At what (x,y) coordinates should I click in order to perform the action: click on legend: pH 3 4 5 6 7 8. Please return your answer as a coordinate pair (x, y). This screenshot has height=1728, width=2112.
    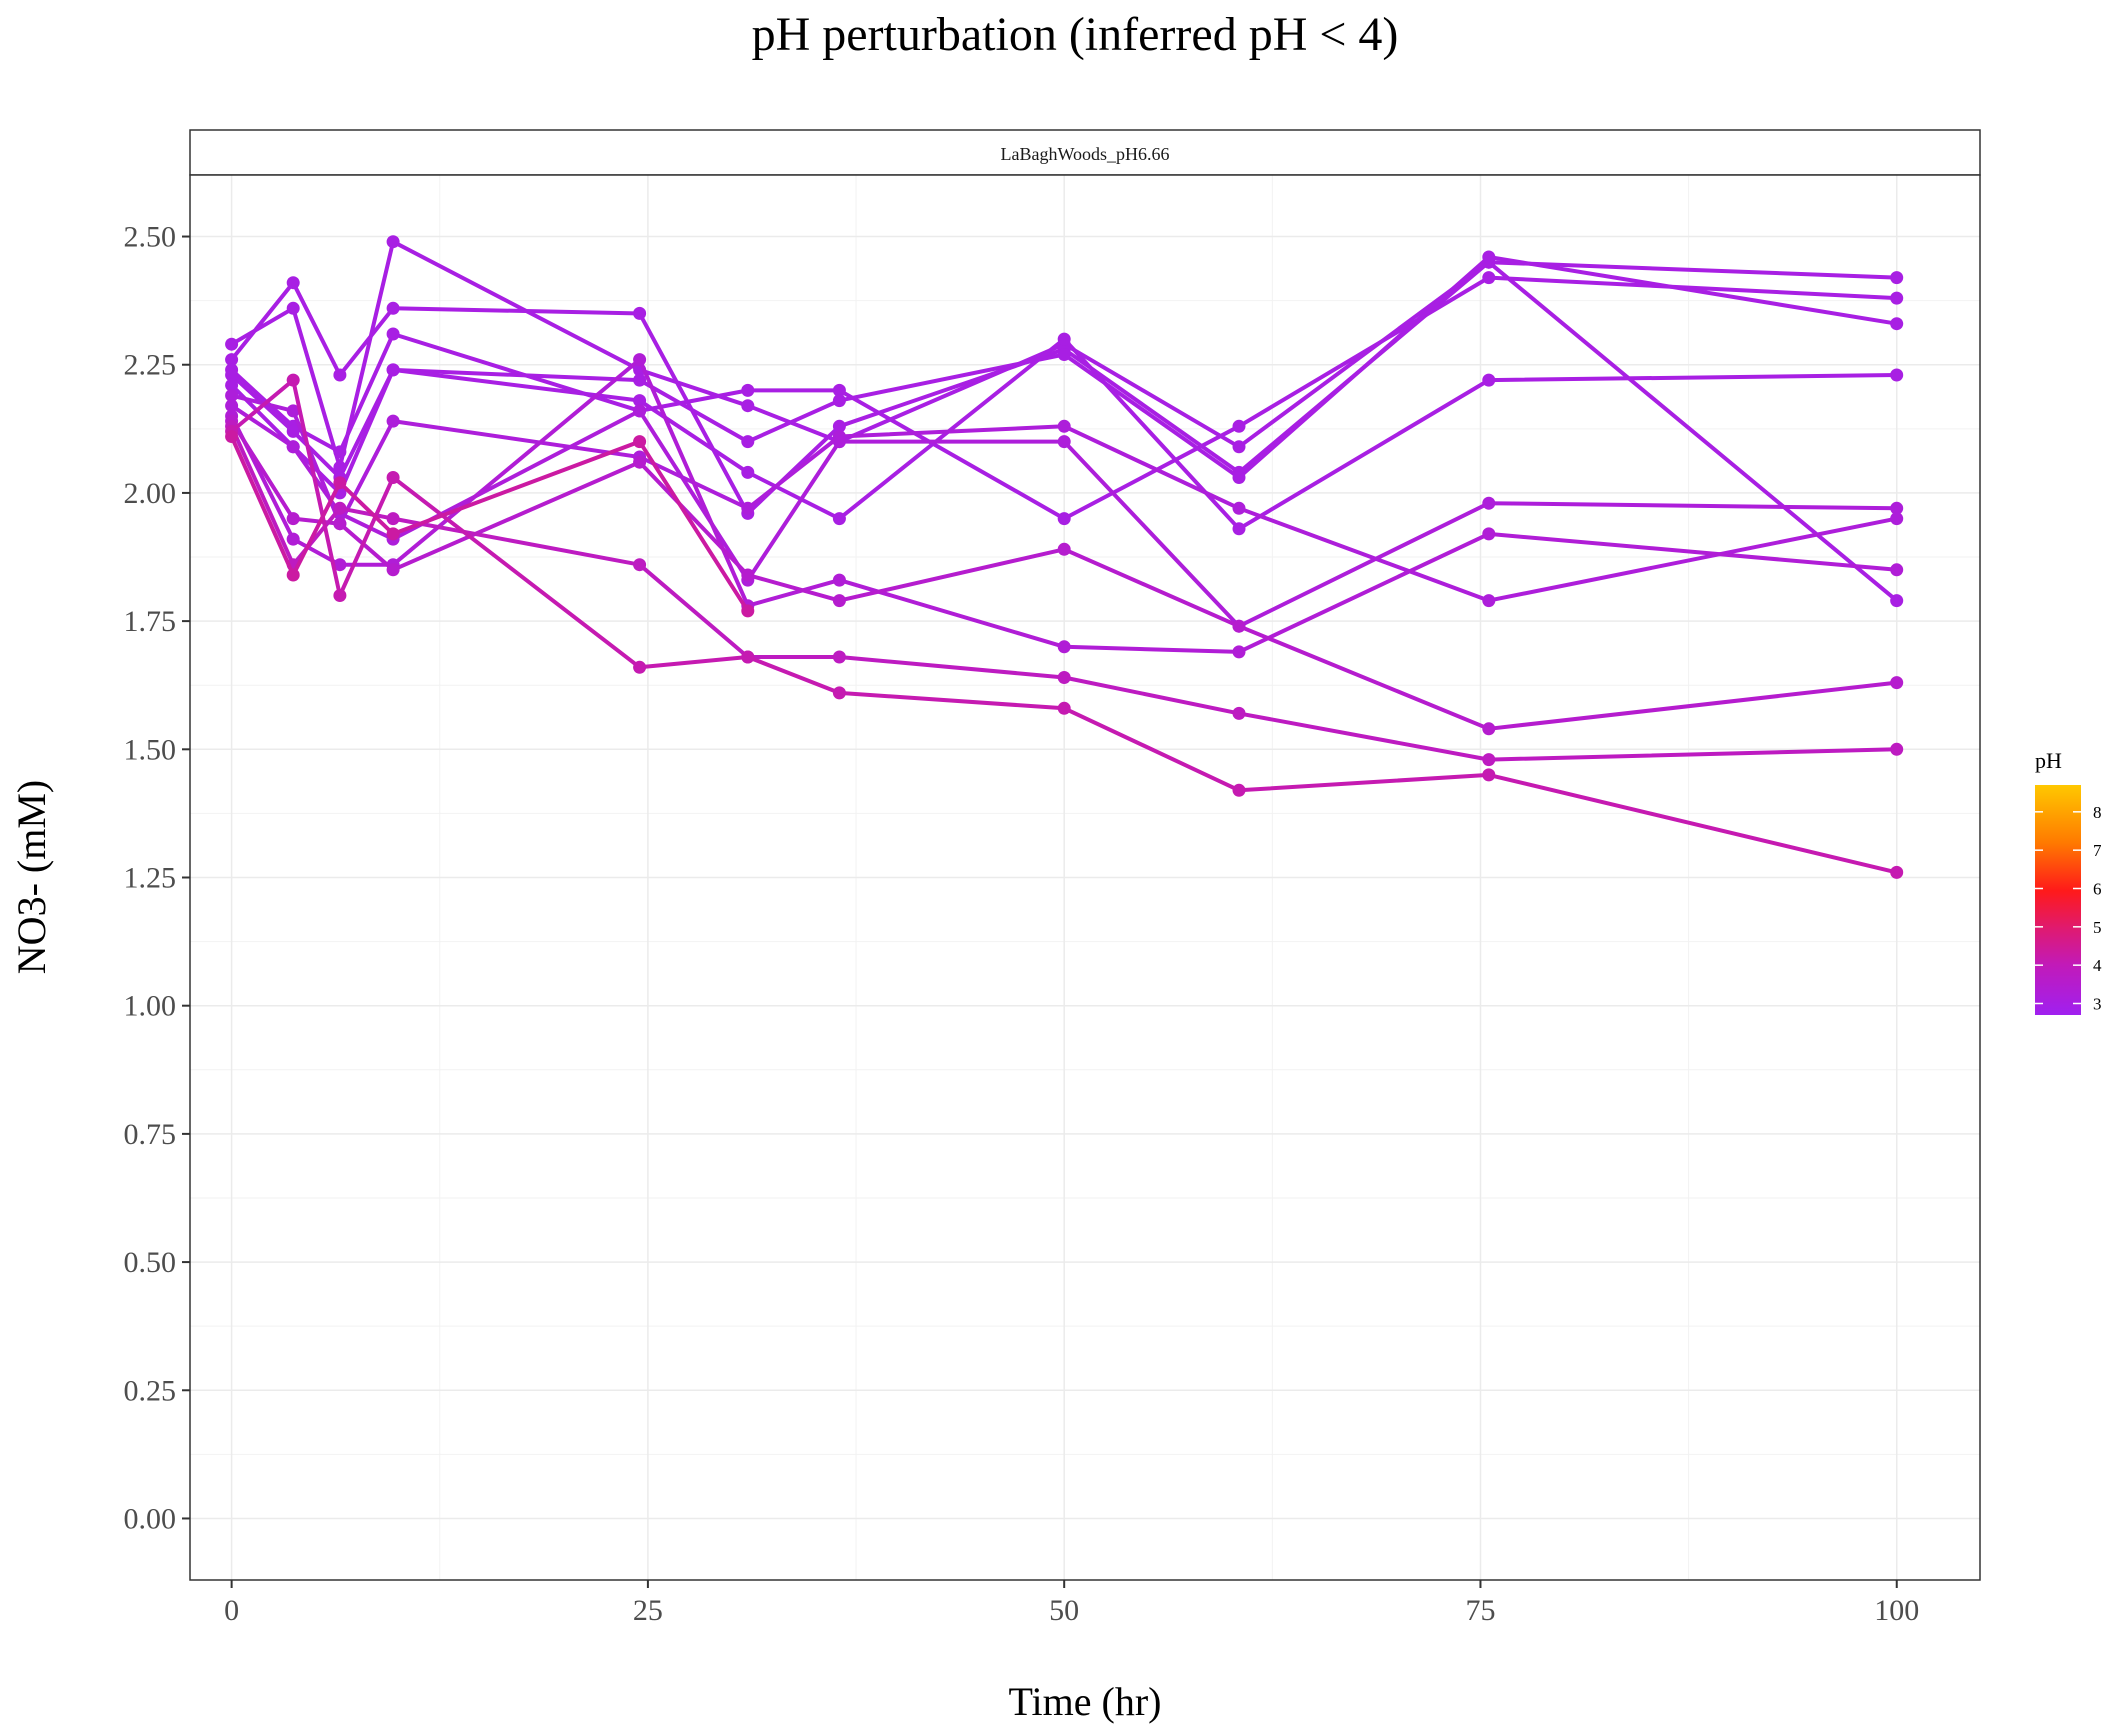
    Looking at the image, I should click on (2068, 881).